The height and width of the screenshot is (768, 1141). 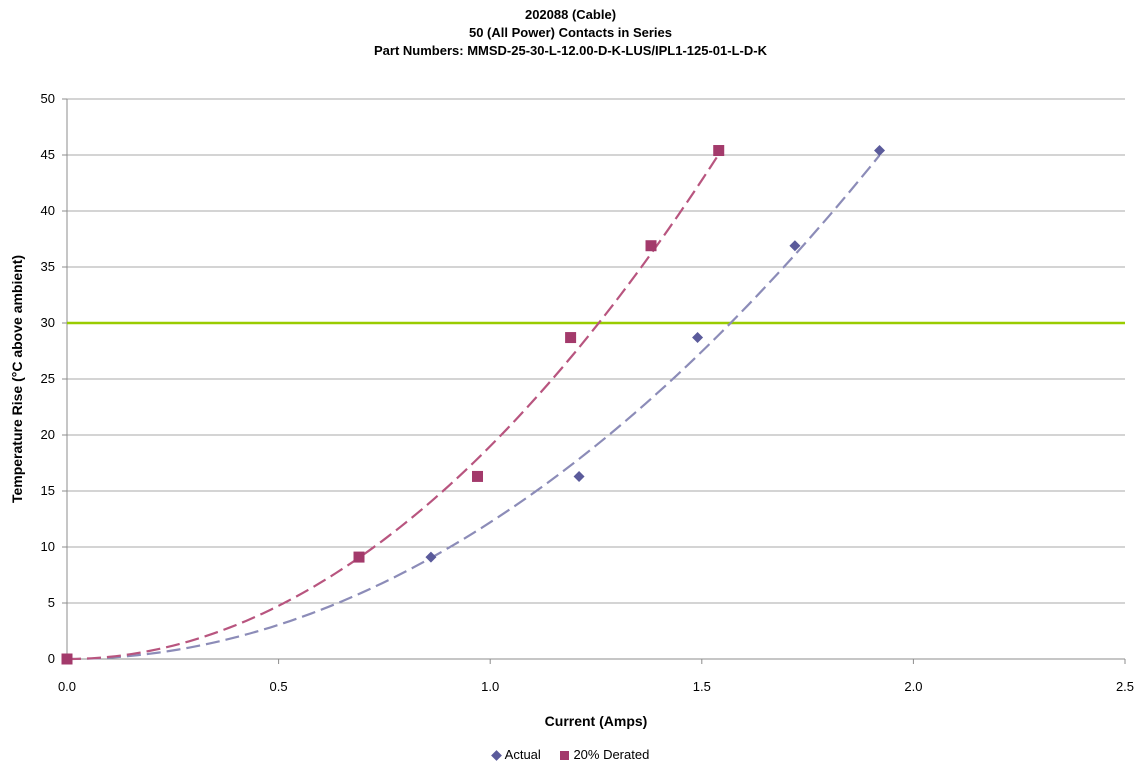 I want to click on chart-legend: Actual 20% Derated, so click(x=570, y=755).